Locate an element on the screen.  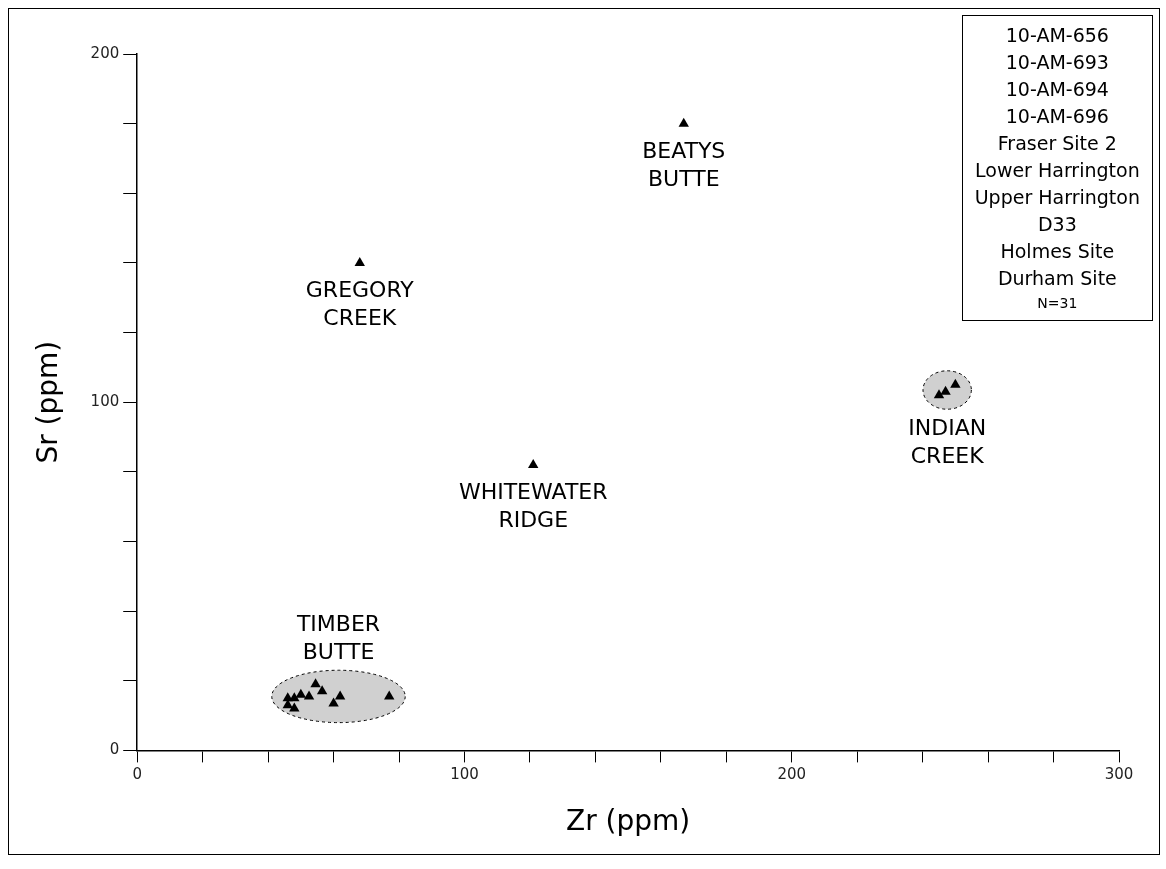
y-axis-title: Sr (ppm) is located at coordinates (48, 402).